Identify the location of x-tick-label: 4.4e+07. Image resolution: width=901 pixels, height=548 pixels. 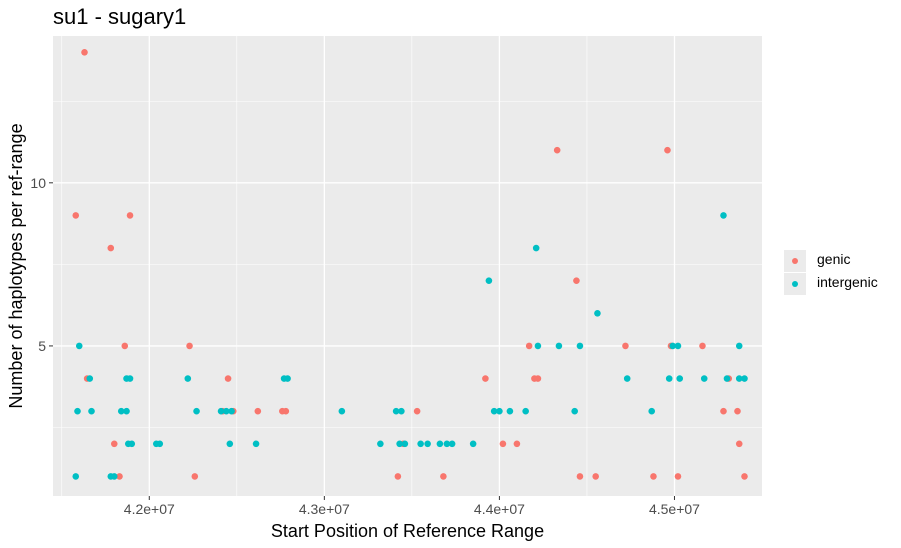
(499, 509).